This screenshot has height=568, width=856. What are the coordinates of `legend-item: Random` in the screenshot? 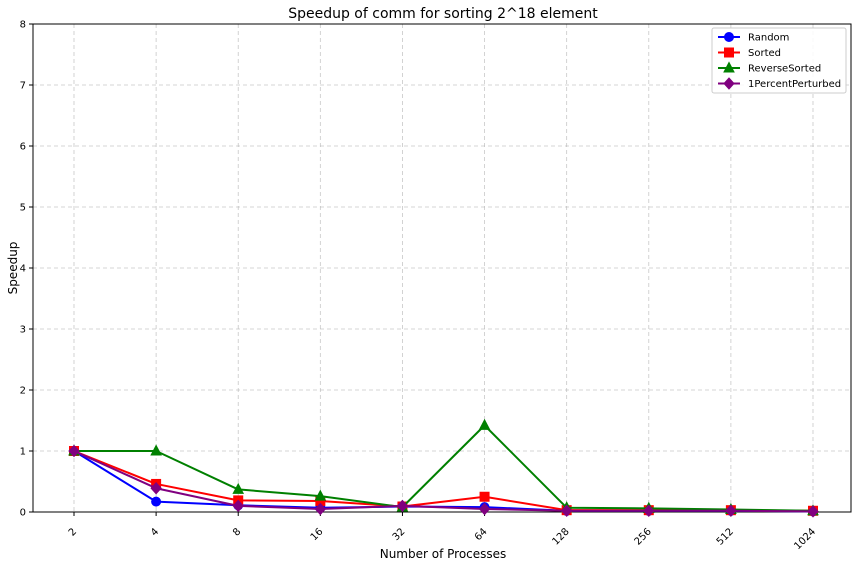 It's located at (753, 38).